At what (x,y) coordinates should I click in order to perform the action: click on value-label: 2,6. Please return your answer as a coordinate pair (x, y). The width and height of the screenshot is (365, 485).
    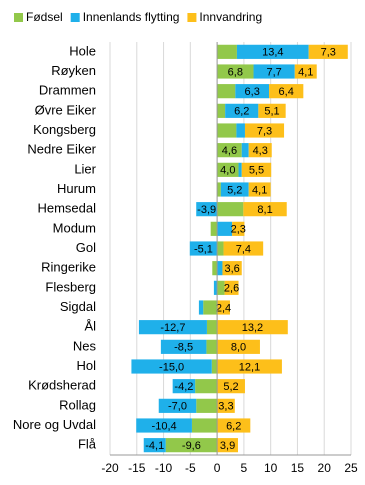
    Looking at the image, I should click on (231, 289).